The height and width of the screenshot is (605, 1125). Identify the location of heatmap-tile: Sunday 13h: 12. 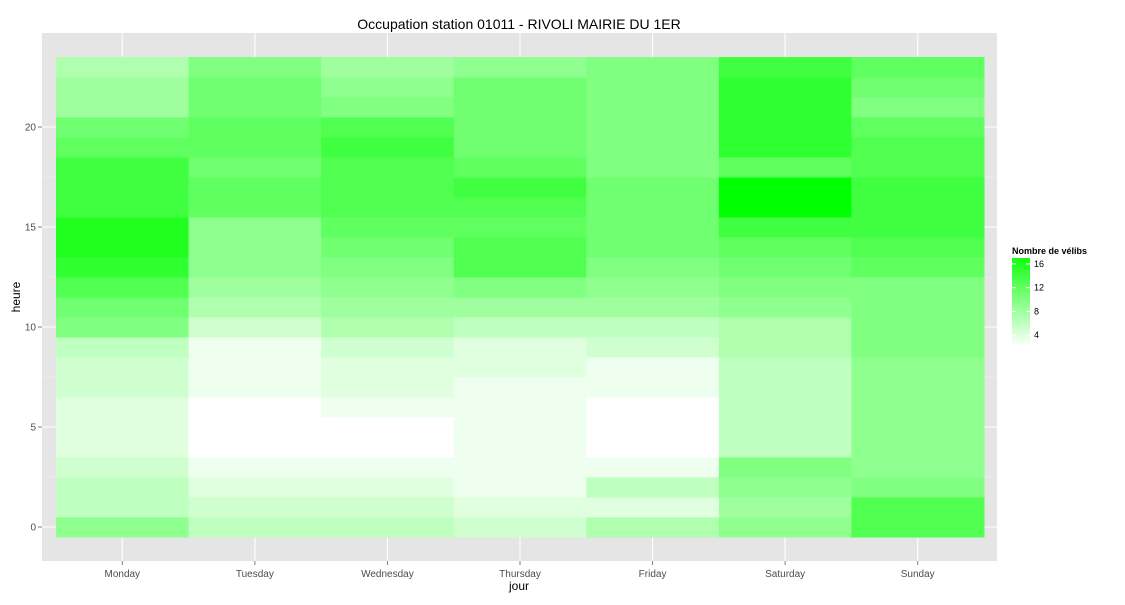
(918, 267).